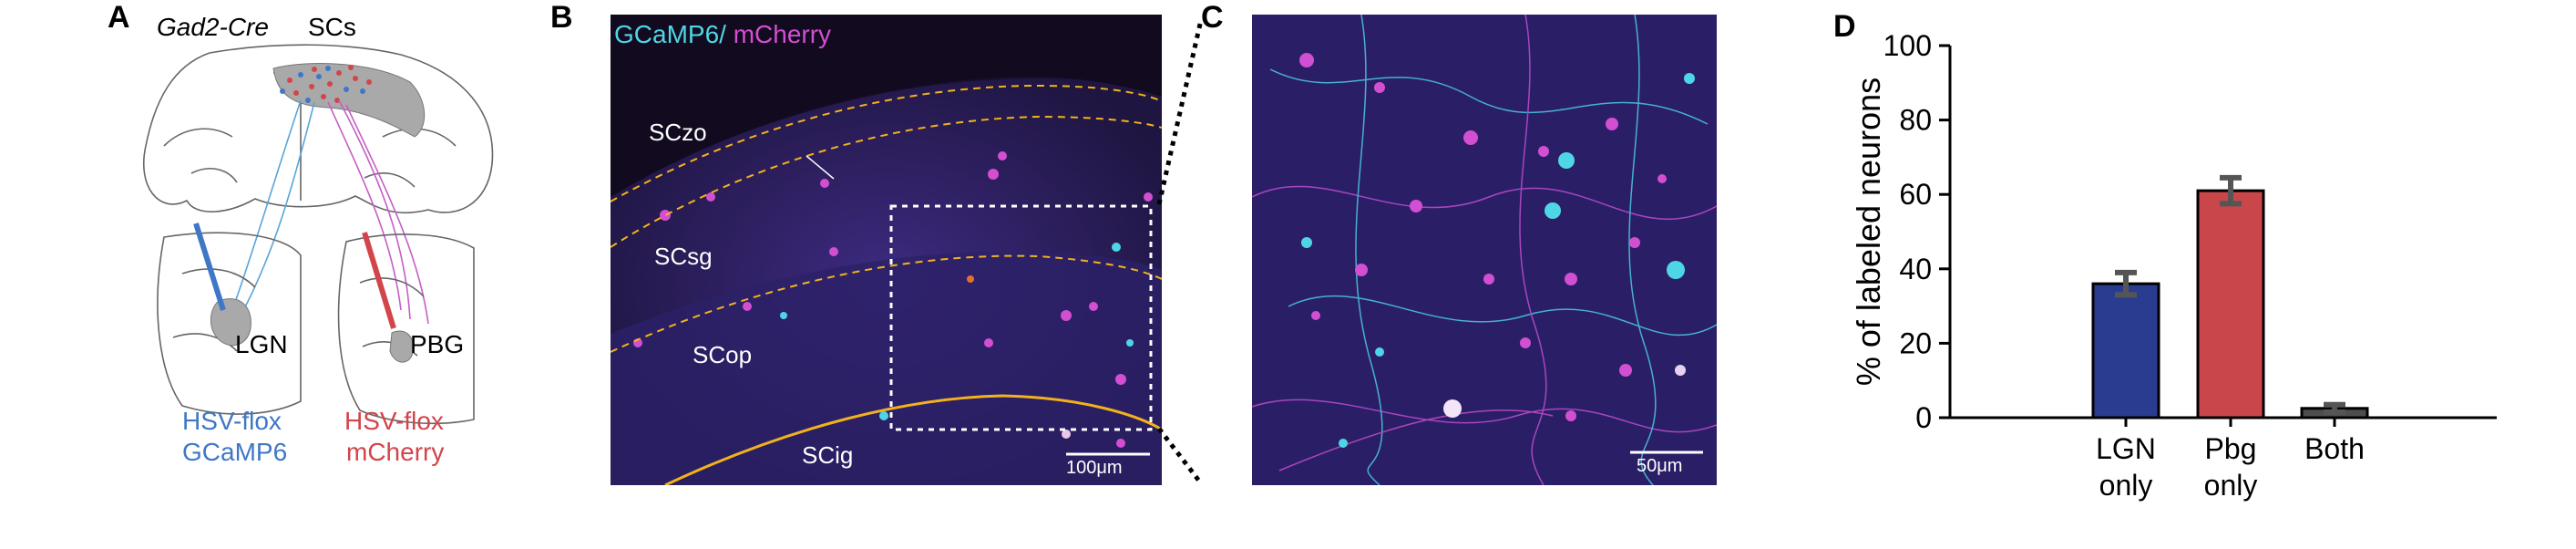 This screenshot has width=2576, height=549. I want to click on x-tick-label: Pbg, so click(2231, 448).